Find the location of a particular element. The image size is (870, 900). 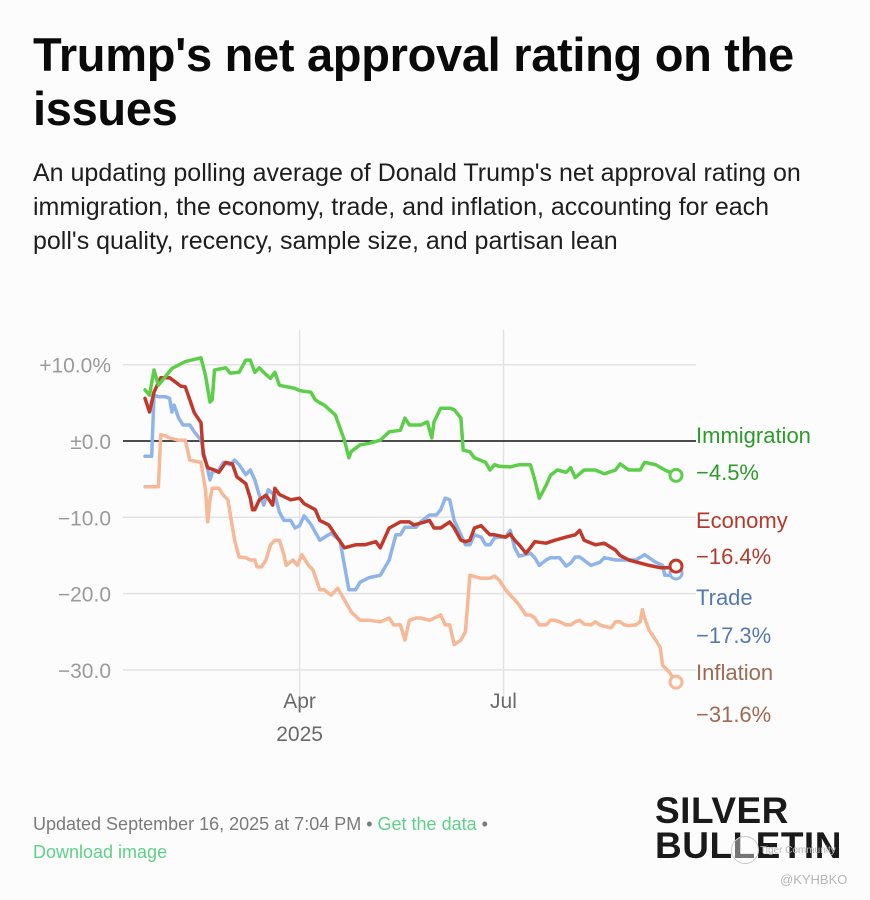

series-value-immigration: −4.5% is located at coordinates (727, 472).